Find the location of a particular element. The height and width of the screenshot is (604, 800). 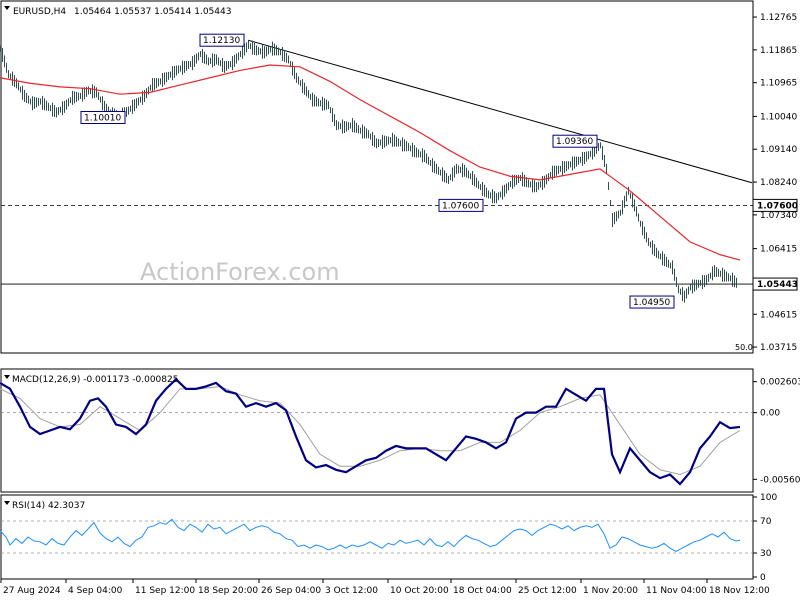

price-tick-label: 1.11865 is located at coordinates (778, 51).